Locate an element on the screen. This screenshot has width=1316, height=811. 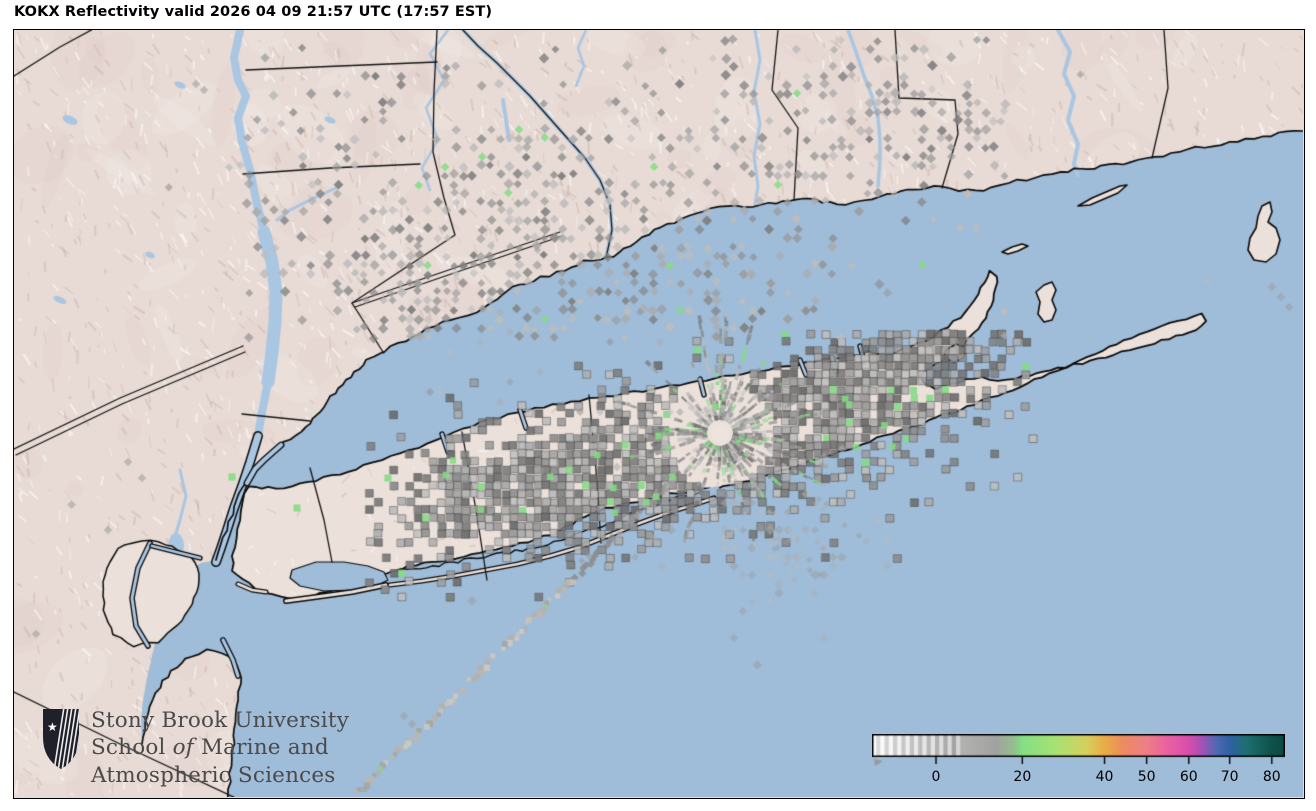
sbu-shield-icon: ★ is located at coordinates (61, 739).